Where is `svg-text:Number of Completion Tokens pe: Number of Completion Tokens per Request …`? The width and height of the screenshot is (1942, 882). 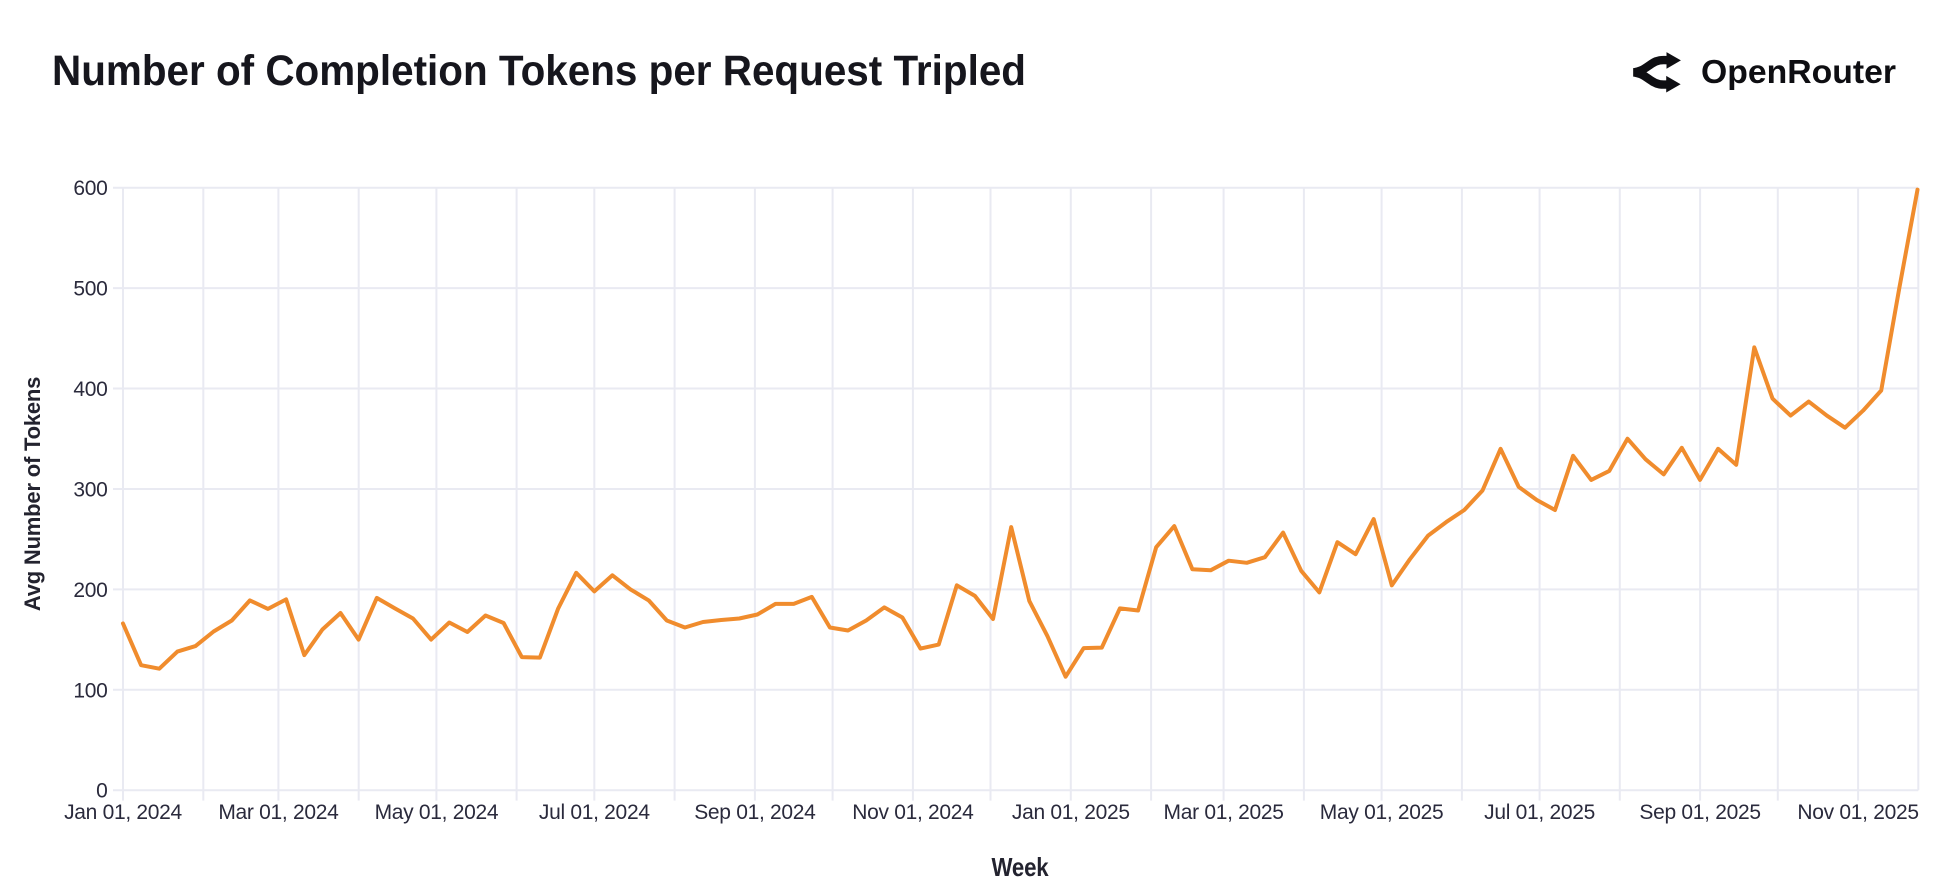 svg-text:Number of Completion Tokens pe: Number of Completion Tokens per Request … is located at coordinates (539, 71).